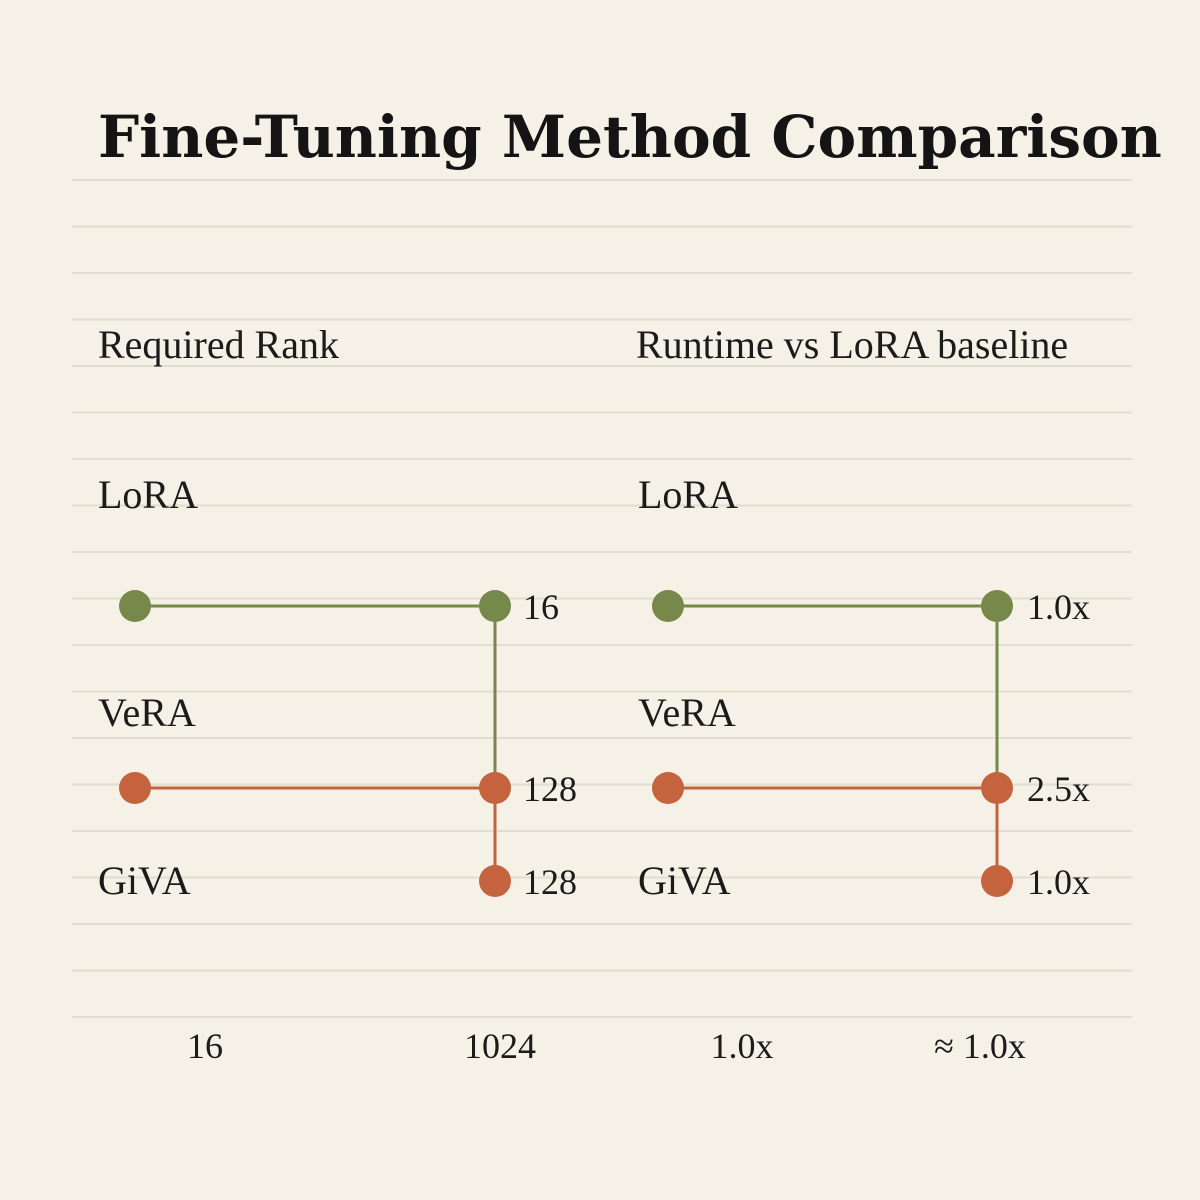  What do you see at coordinates (500, 1046) in the screenshot?
I see `x-tick-label: 1024` at bounding box center [500, 1046].